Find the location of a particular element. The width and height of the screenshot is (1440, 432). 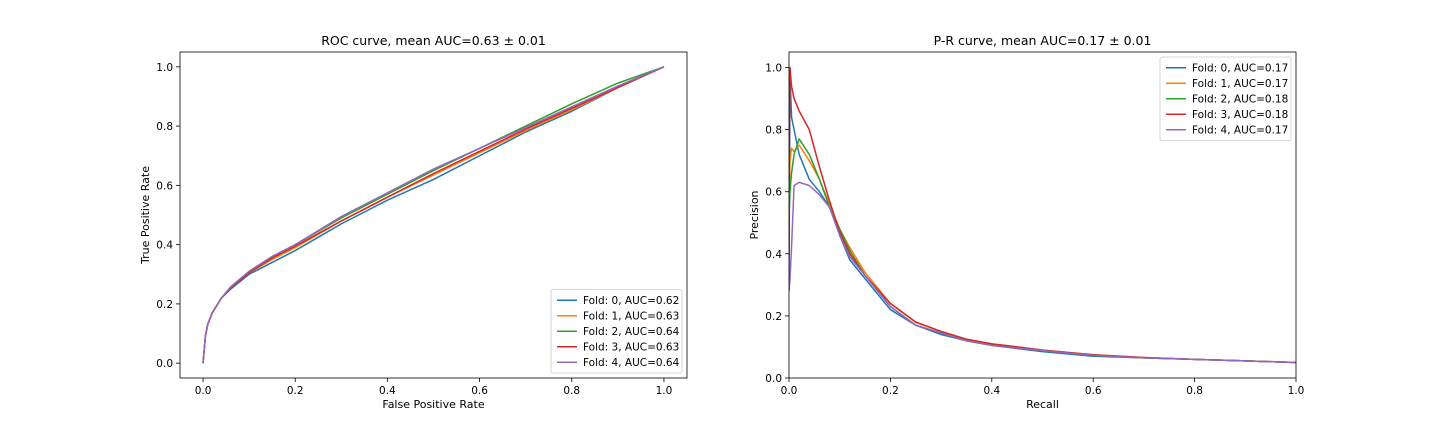

roc-x-tick-label: 0.8 is located at coordinates (571, 391).